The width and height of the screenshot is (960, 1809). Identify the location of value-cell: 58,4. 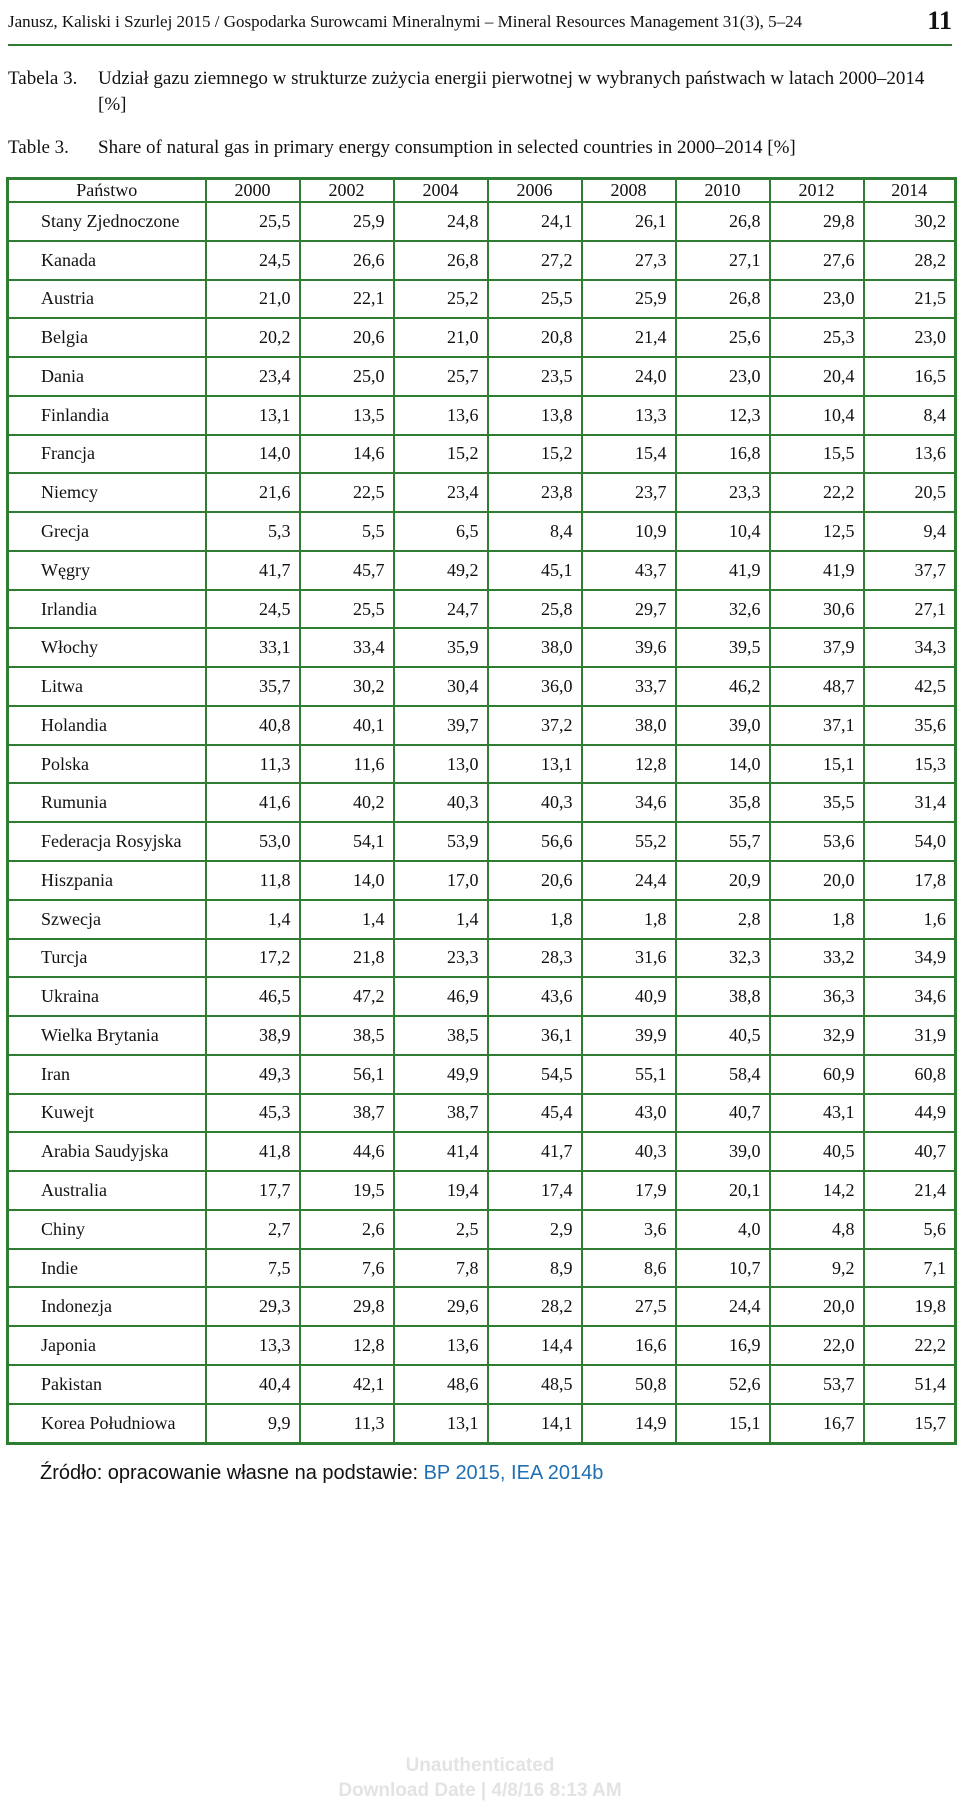
(722, 1074).